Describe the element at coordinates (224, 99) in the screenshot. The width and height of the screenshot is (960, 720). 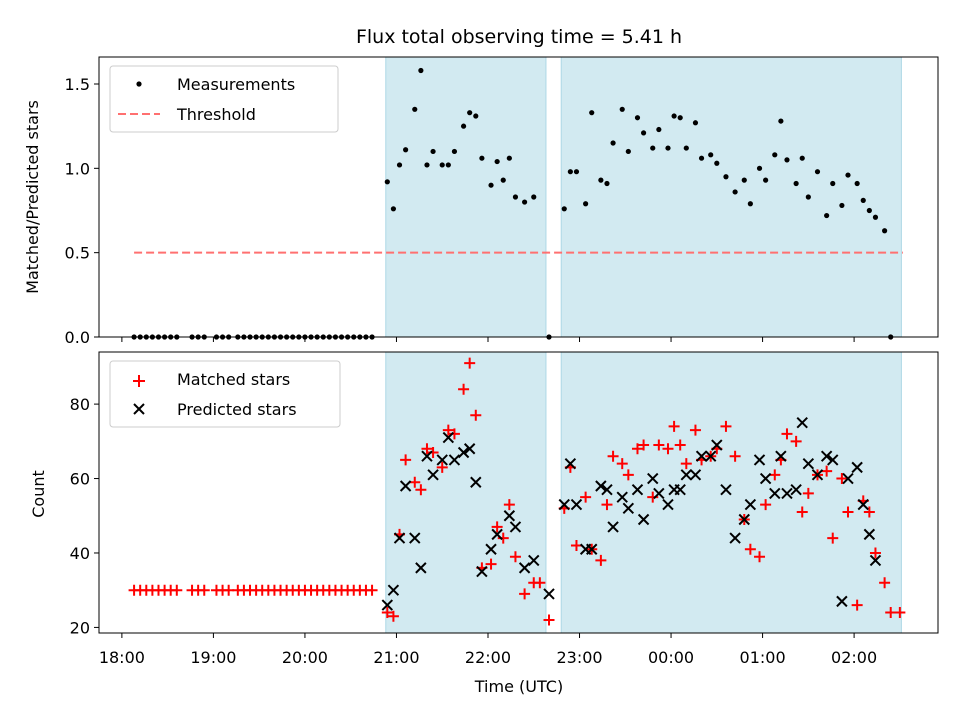
I see `top-legend: Measurements Threshold` at that location.